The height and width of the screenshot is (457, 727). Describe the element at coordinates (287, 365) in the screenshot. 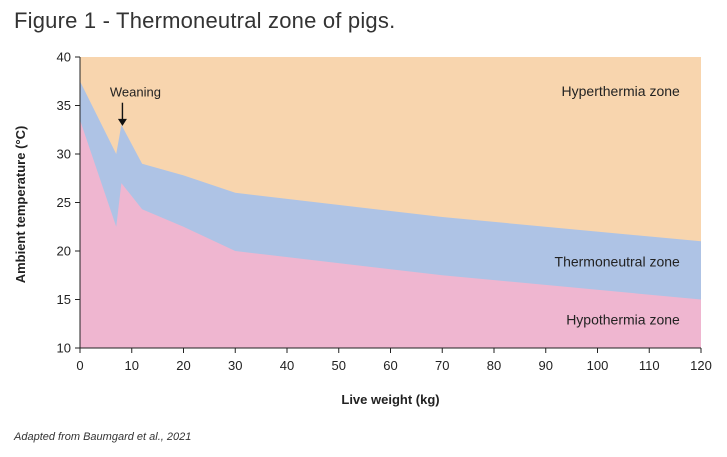

I see `x-tick-label: 40` at that location.